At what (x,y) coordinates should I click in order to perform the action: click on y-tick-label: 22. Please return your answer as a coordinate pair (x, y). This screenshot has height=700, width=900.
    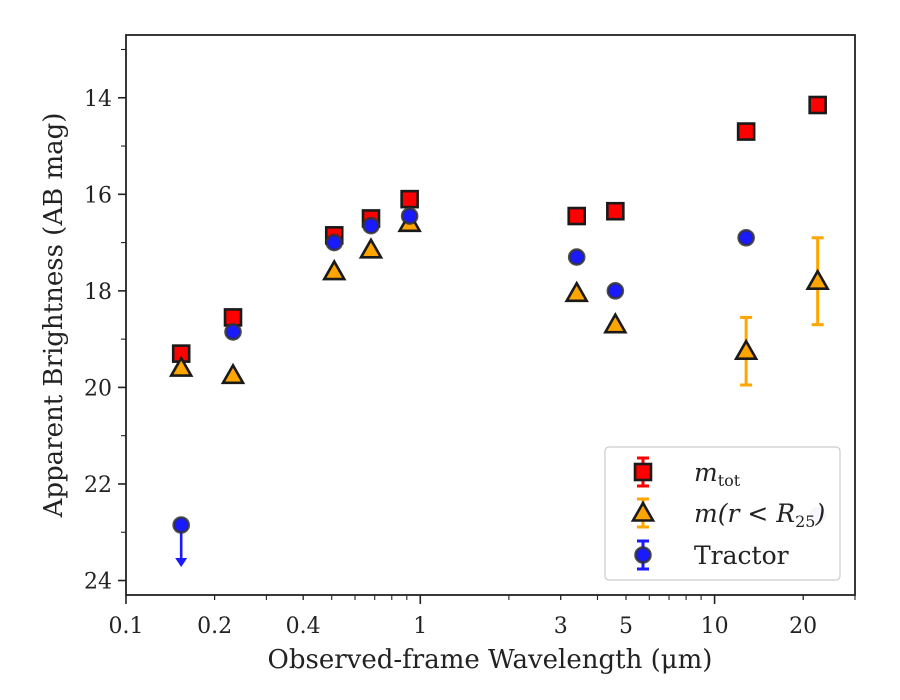
    Looking at the image, I should click on (98, 485).